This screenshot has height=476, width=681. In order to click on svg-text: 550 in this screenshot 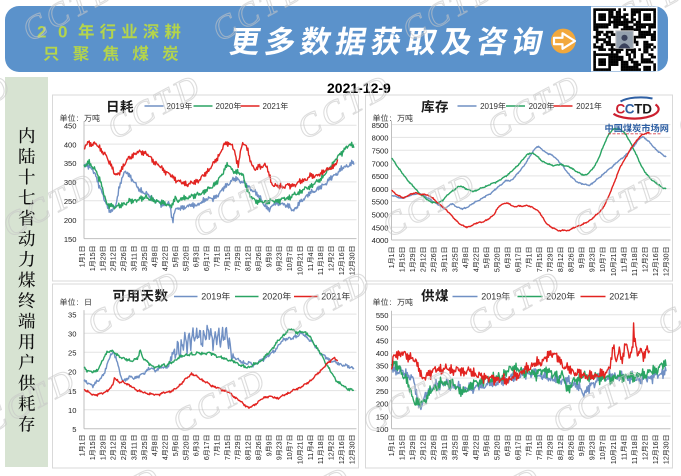, I will do `click(382, 315)`.